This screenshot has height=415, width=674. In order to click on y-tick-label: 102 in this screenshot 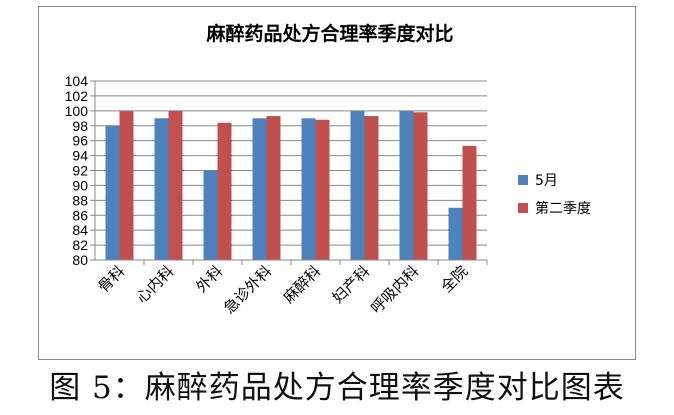, I will do `click(77, 96)`.